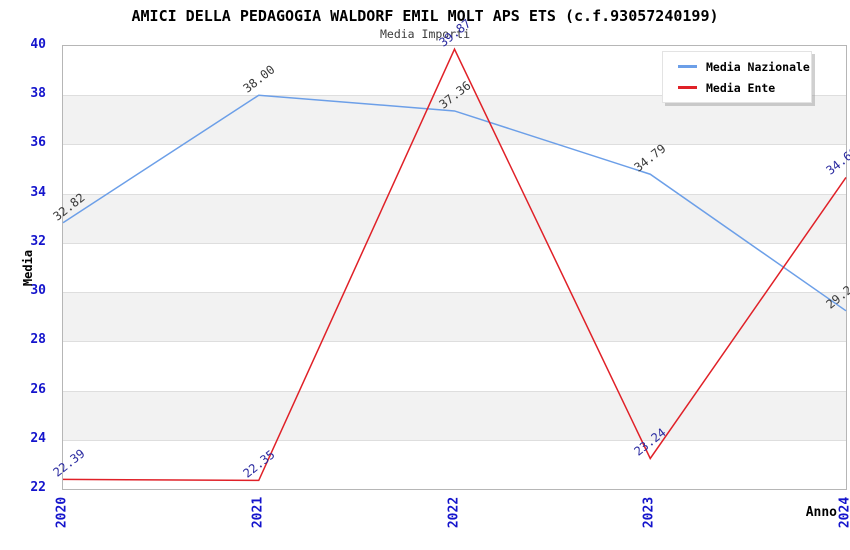 The image size is (850, 550). Describe the element at coordinates (821, 512) in the screenshot. I see `x-axis-title: Anno` at that location.